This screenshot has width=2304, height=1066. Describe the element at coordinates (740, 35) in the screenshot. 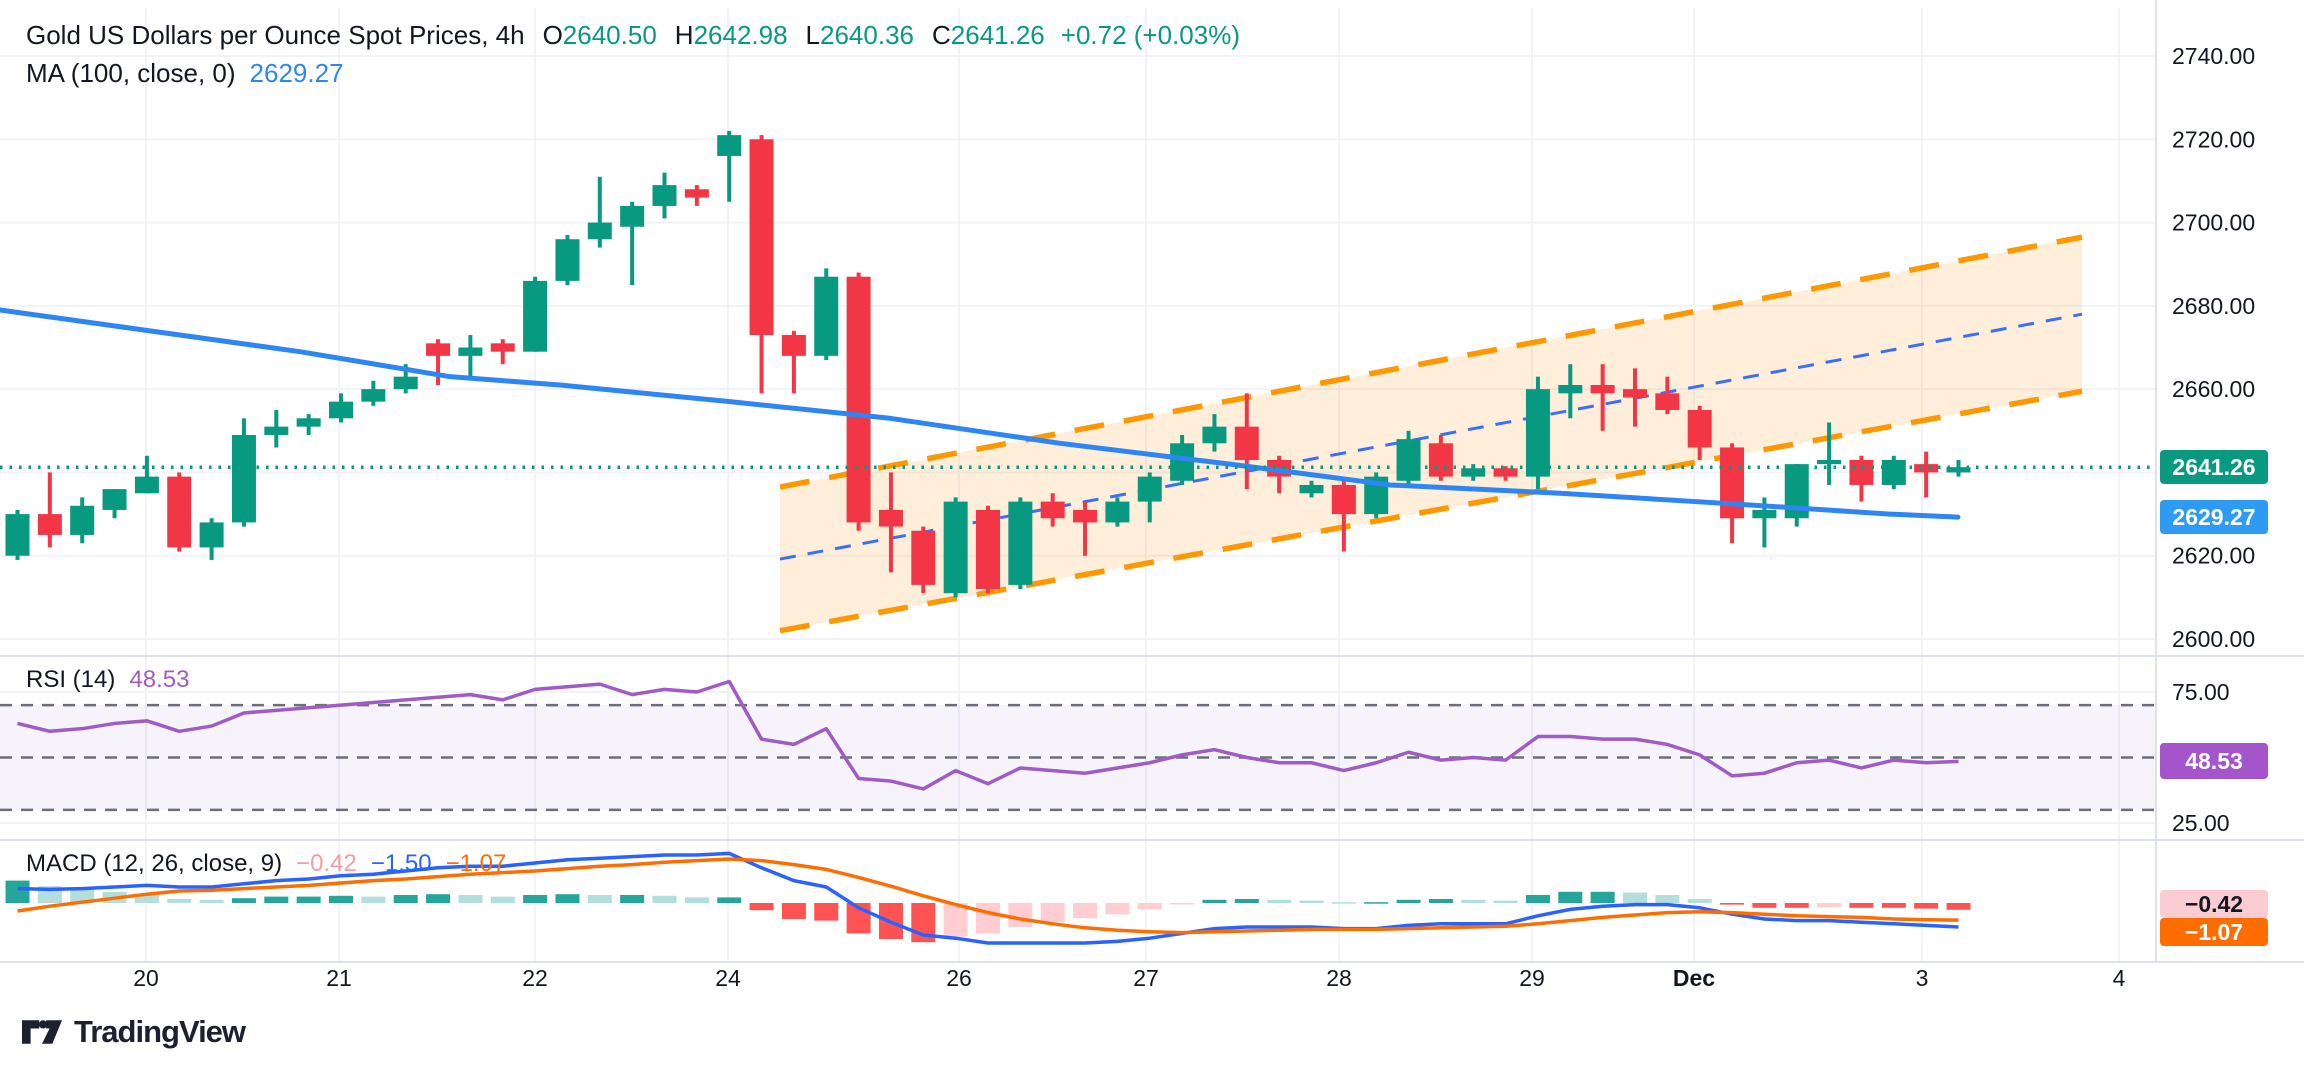

I see `high-value: 2642.98` at that location.